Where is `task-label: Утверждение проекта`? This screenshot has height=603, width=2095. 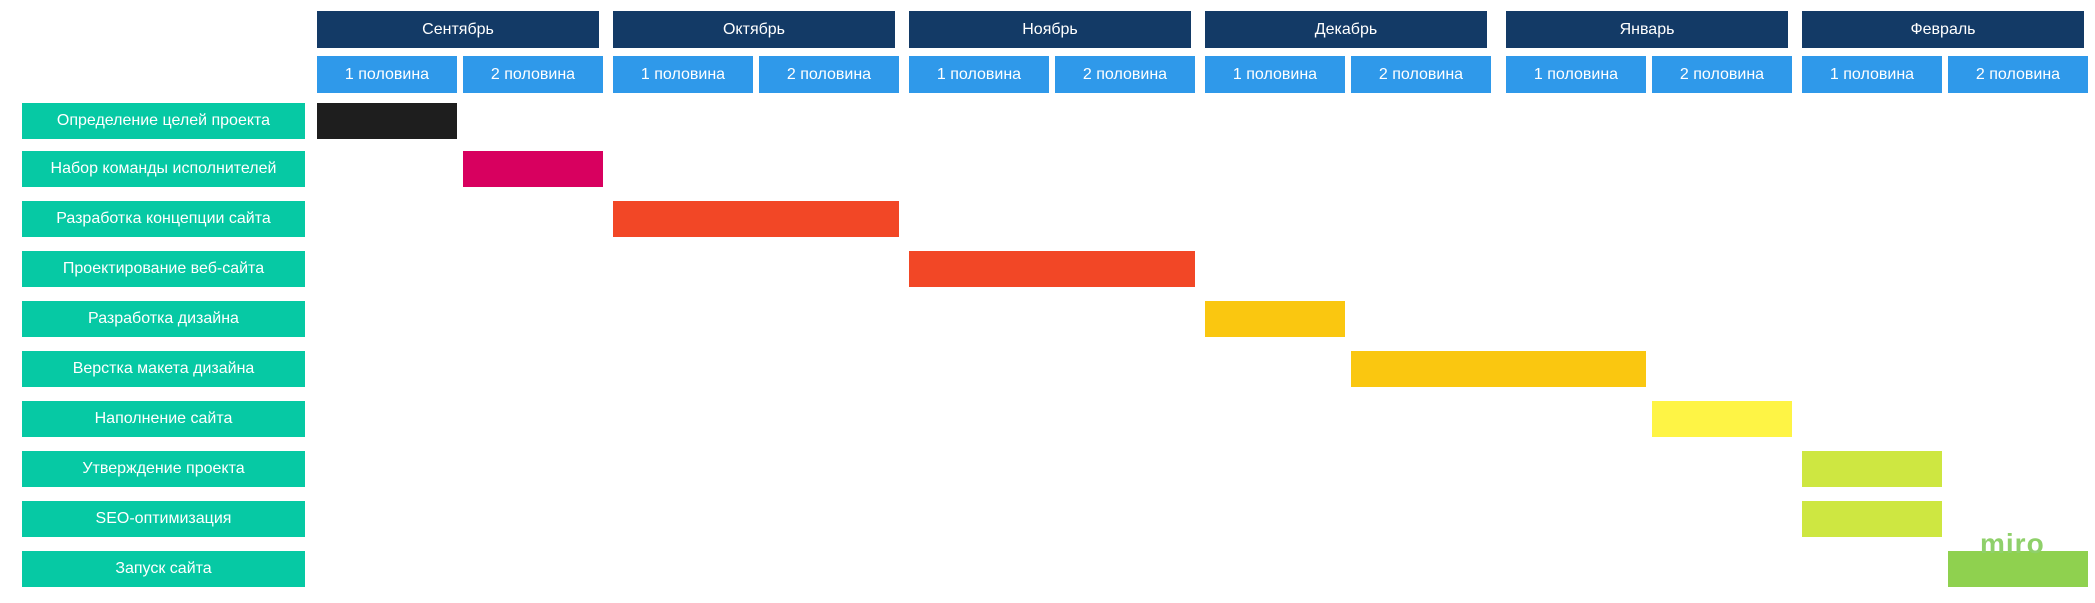
task-label: Утверждение проекта is located at coordinates (163, 469).